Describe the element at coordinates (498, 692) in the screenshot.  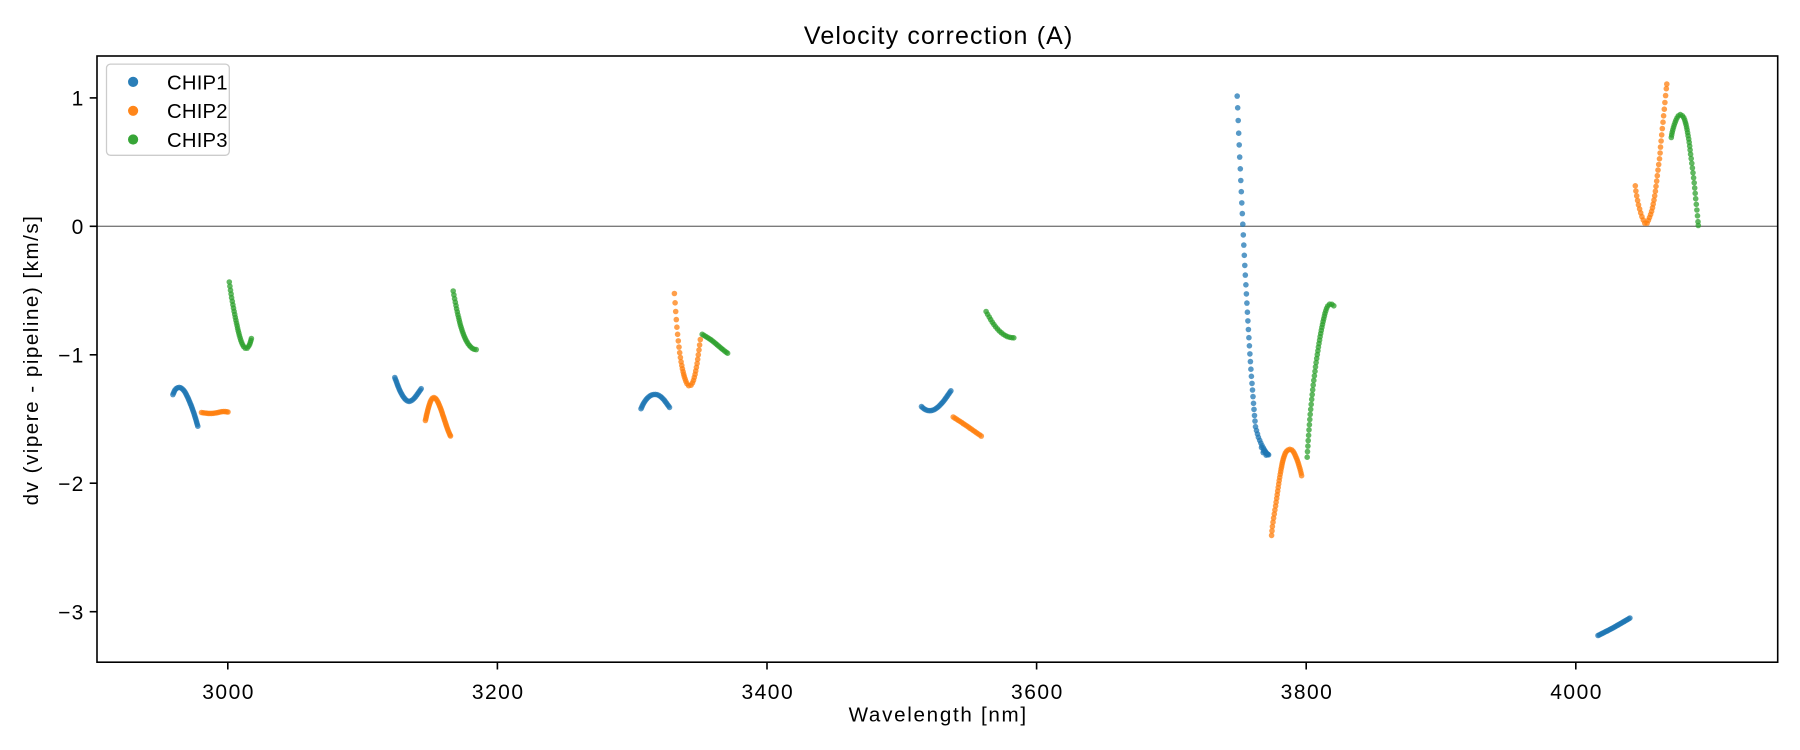
I see `svg-text: 3200` at that location.